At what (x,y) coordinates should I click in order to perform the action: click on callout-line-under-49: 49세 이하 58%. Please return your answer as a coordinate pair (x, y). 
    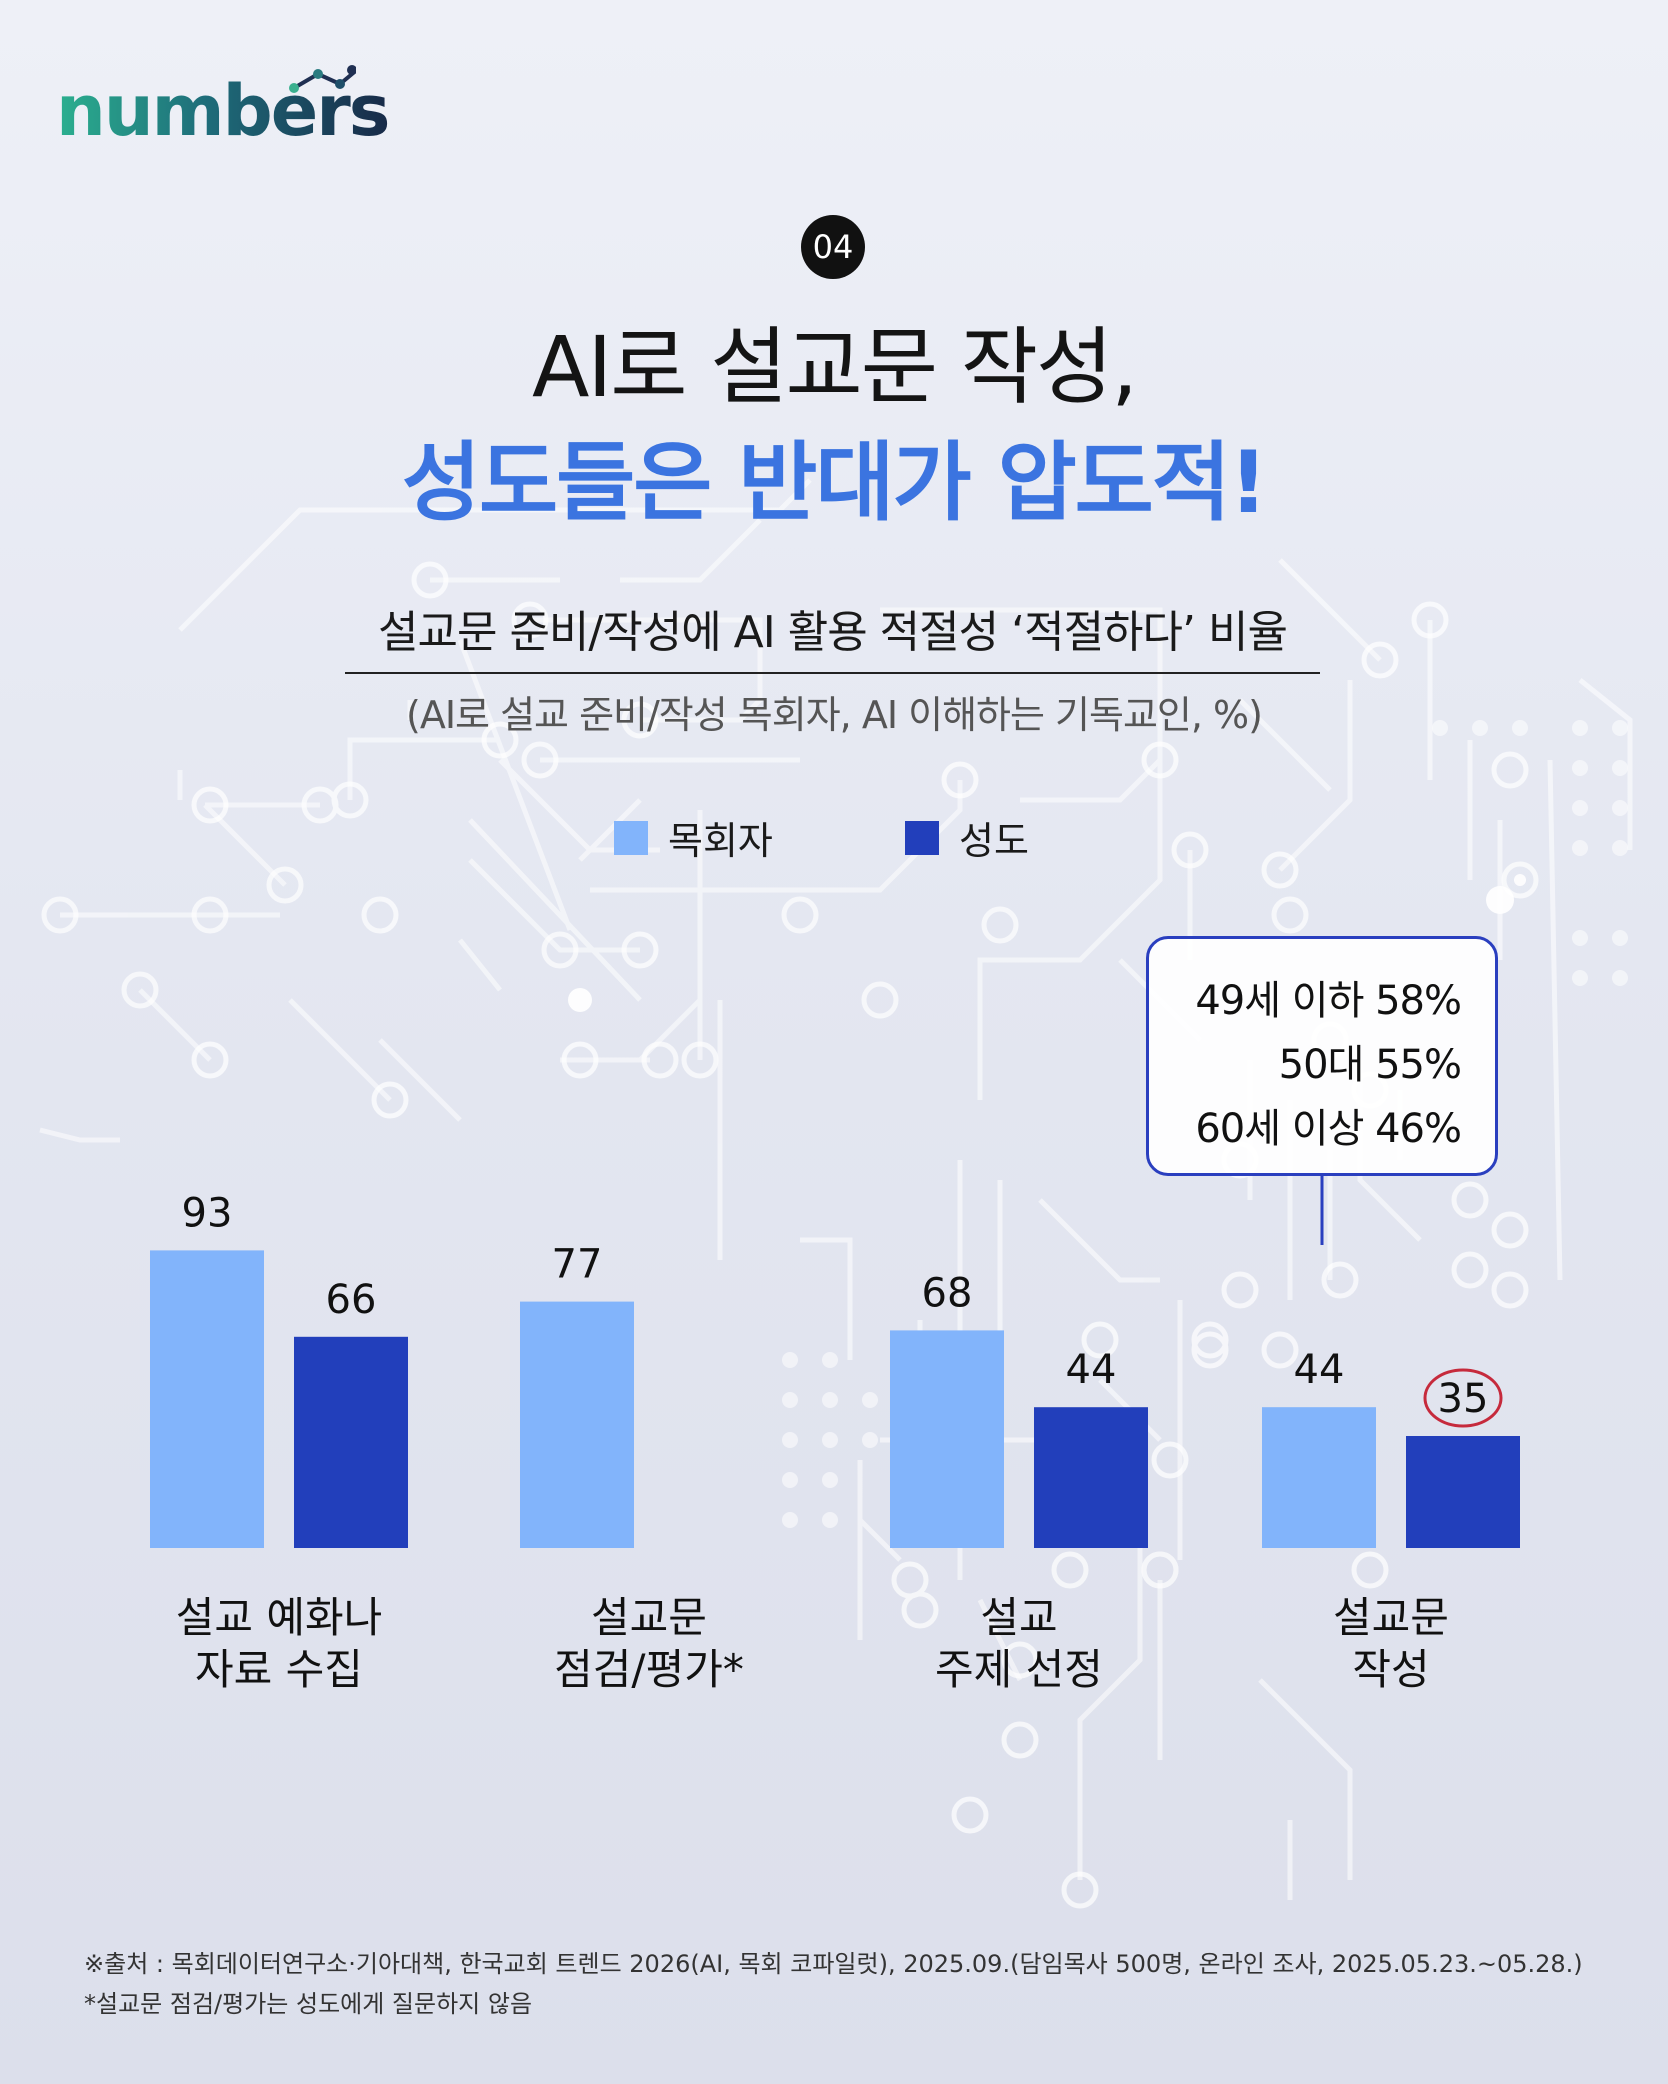
    Looking at the image, I should click on (1328, 1001).